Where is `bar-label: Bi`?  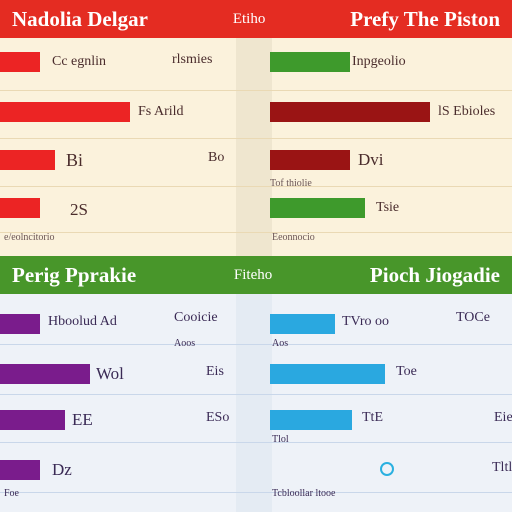 bar-label: Bi is located at coordinates (75, 160).